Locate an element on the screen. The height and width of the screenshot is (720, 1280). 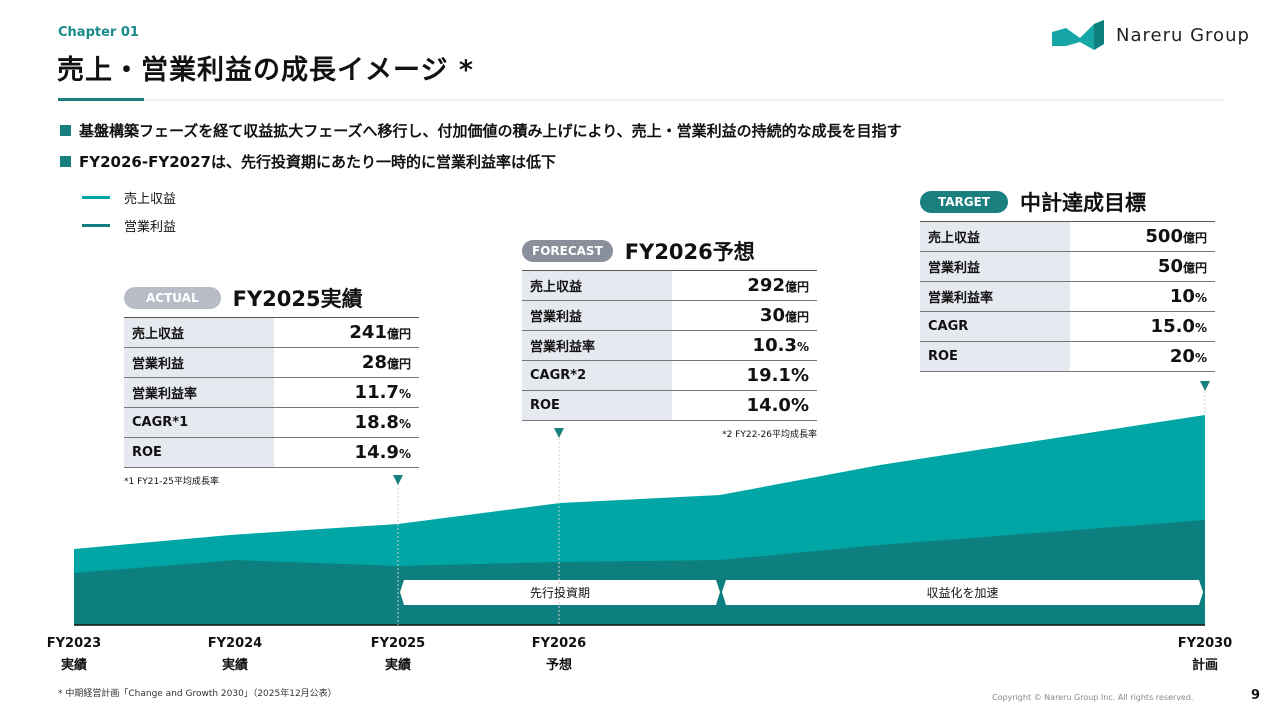
x-label-fy2030: FY2030 計画 is located at coordinates (1205, 654).